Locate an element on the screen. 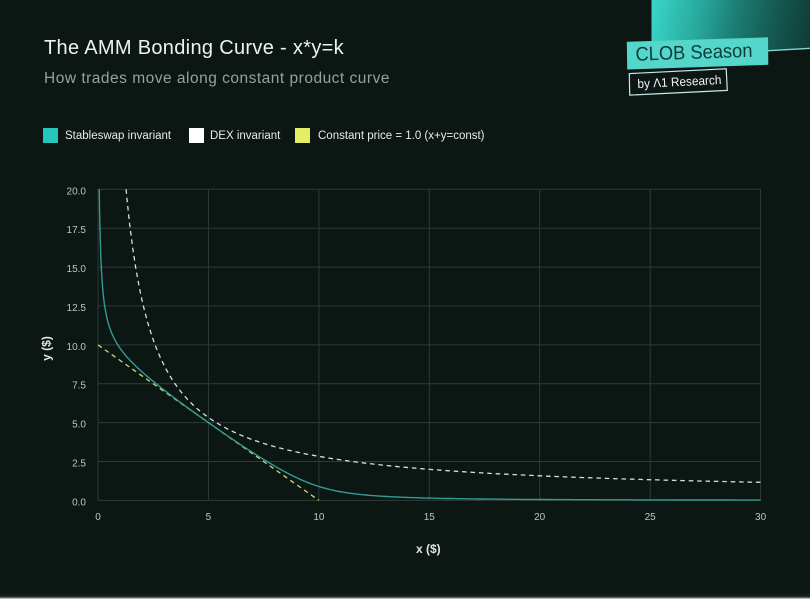 The height and width of the screenshot is (599, 810). svg-text: 25 is located at coordinates (651, 517).